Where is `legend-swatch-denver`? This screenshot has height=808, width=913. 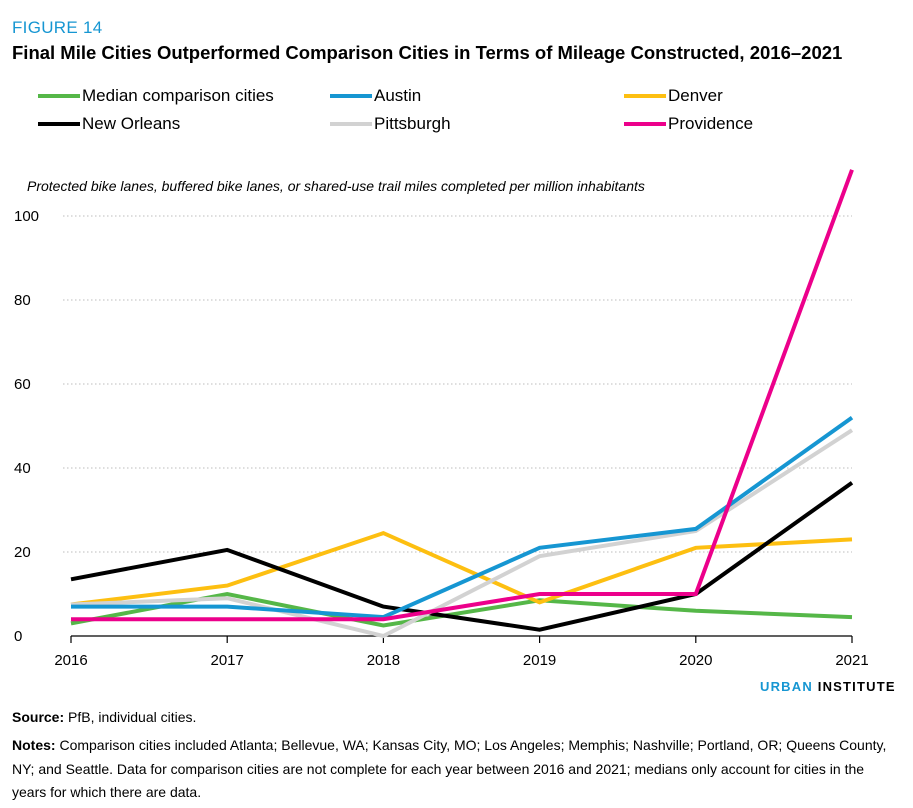
legend-swatch-denver is located at coordinates (645, 96).